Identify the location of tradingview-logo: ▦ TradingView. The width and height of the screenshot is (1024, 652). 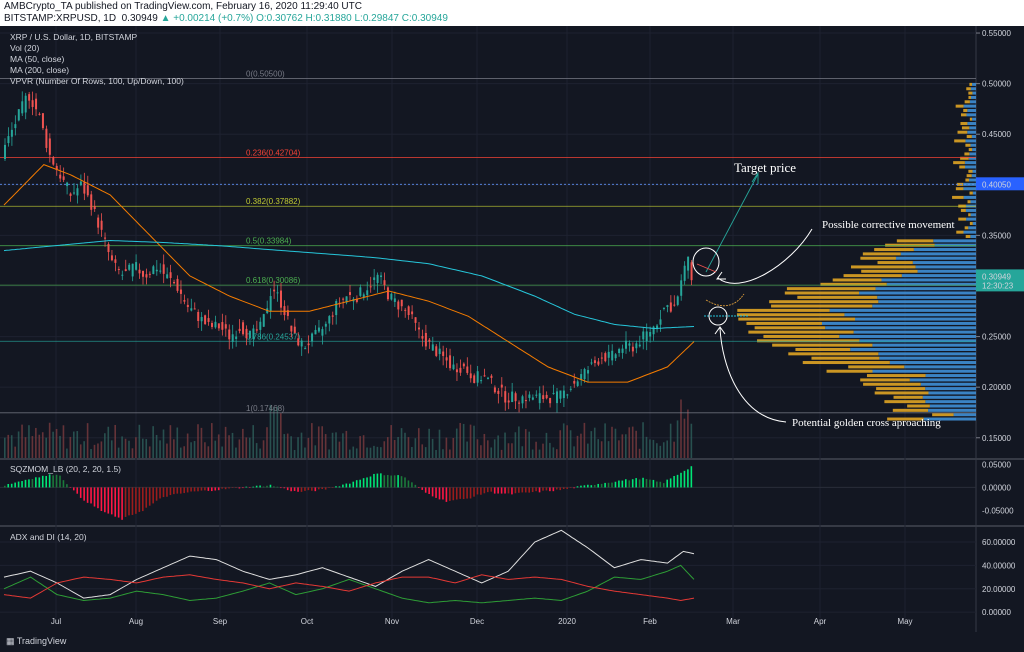
(36, 641).